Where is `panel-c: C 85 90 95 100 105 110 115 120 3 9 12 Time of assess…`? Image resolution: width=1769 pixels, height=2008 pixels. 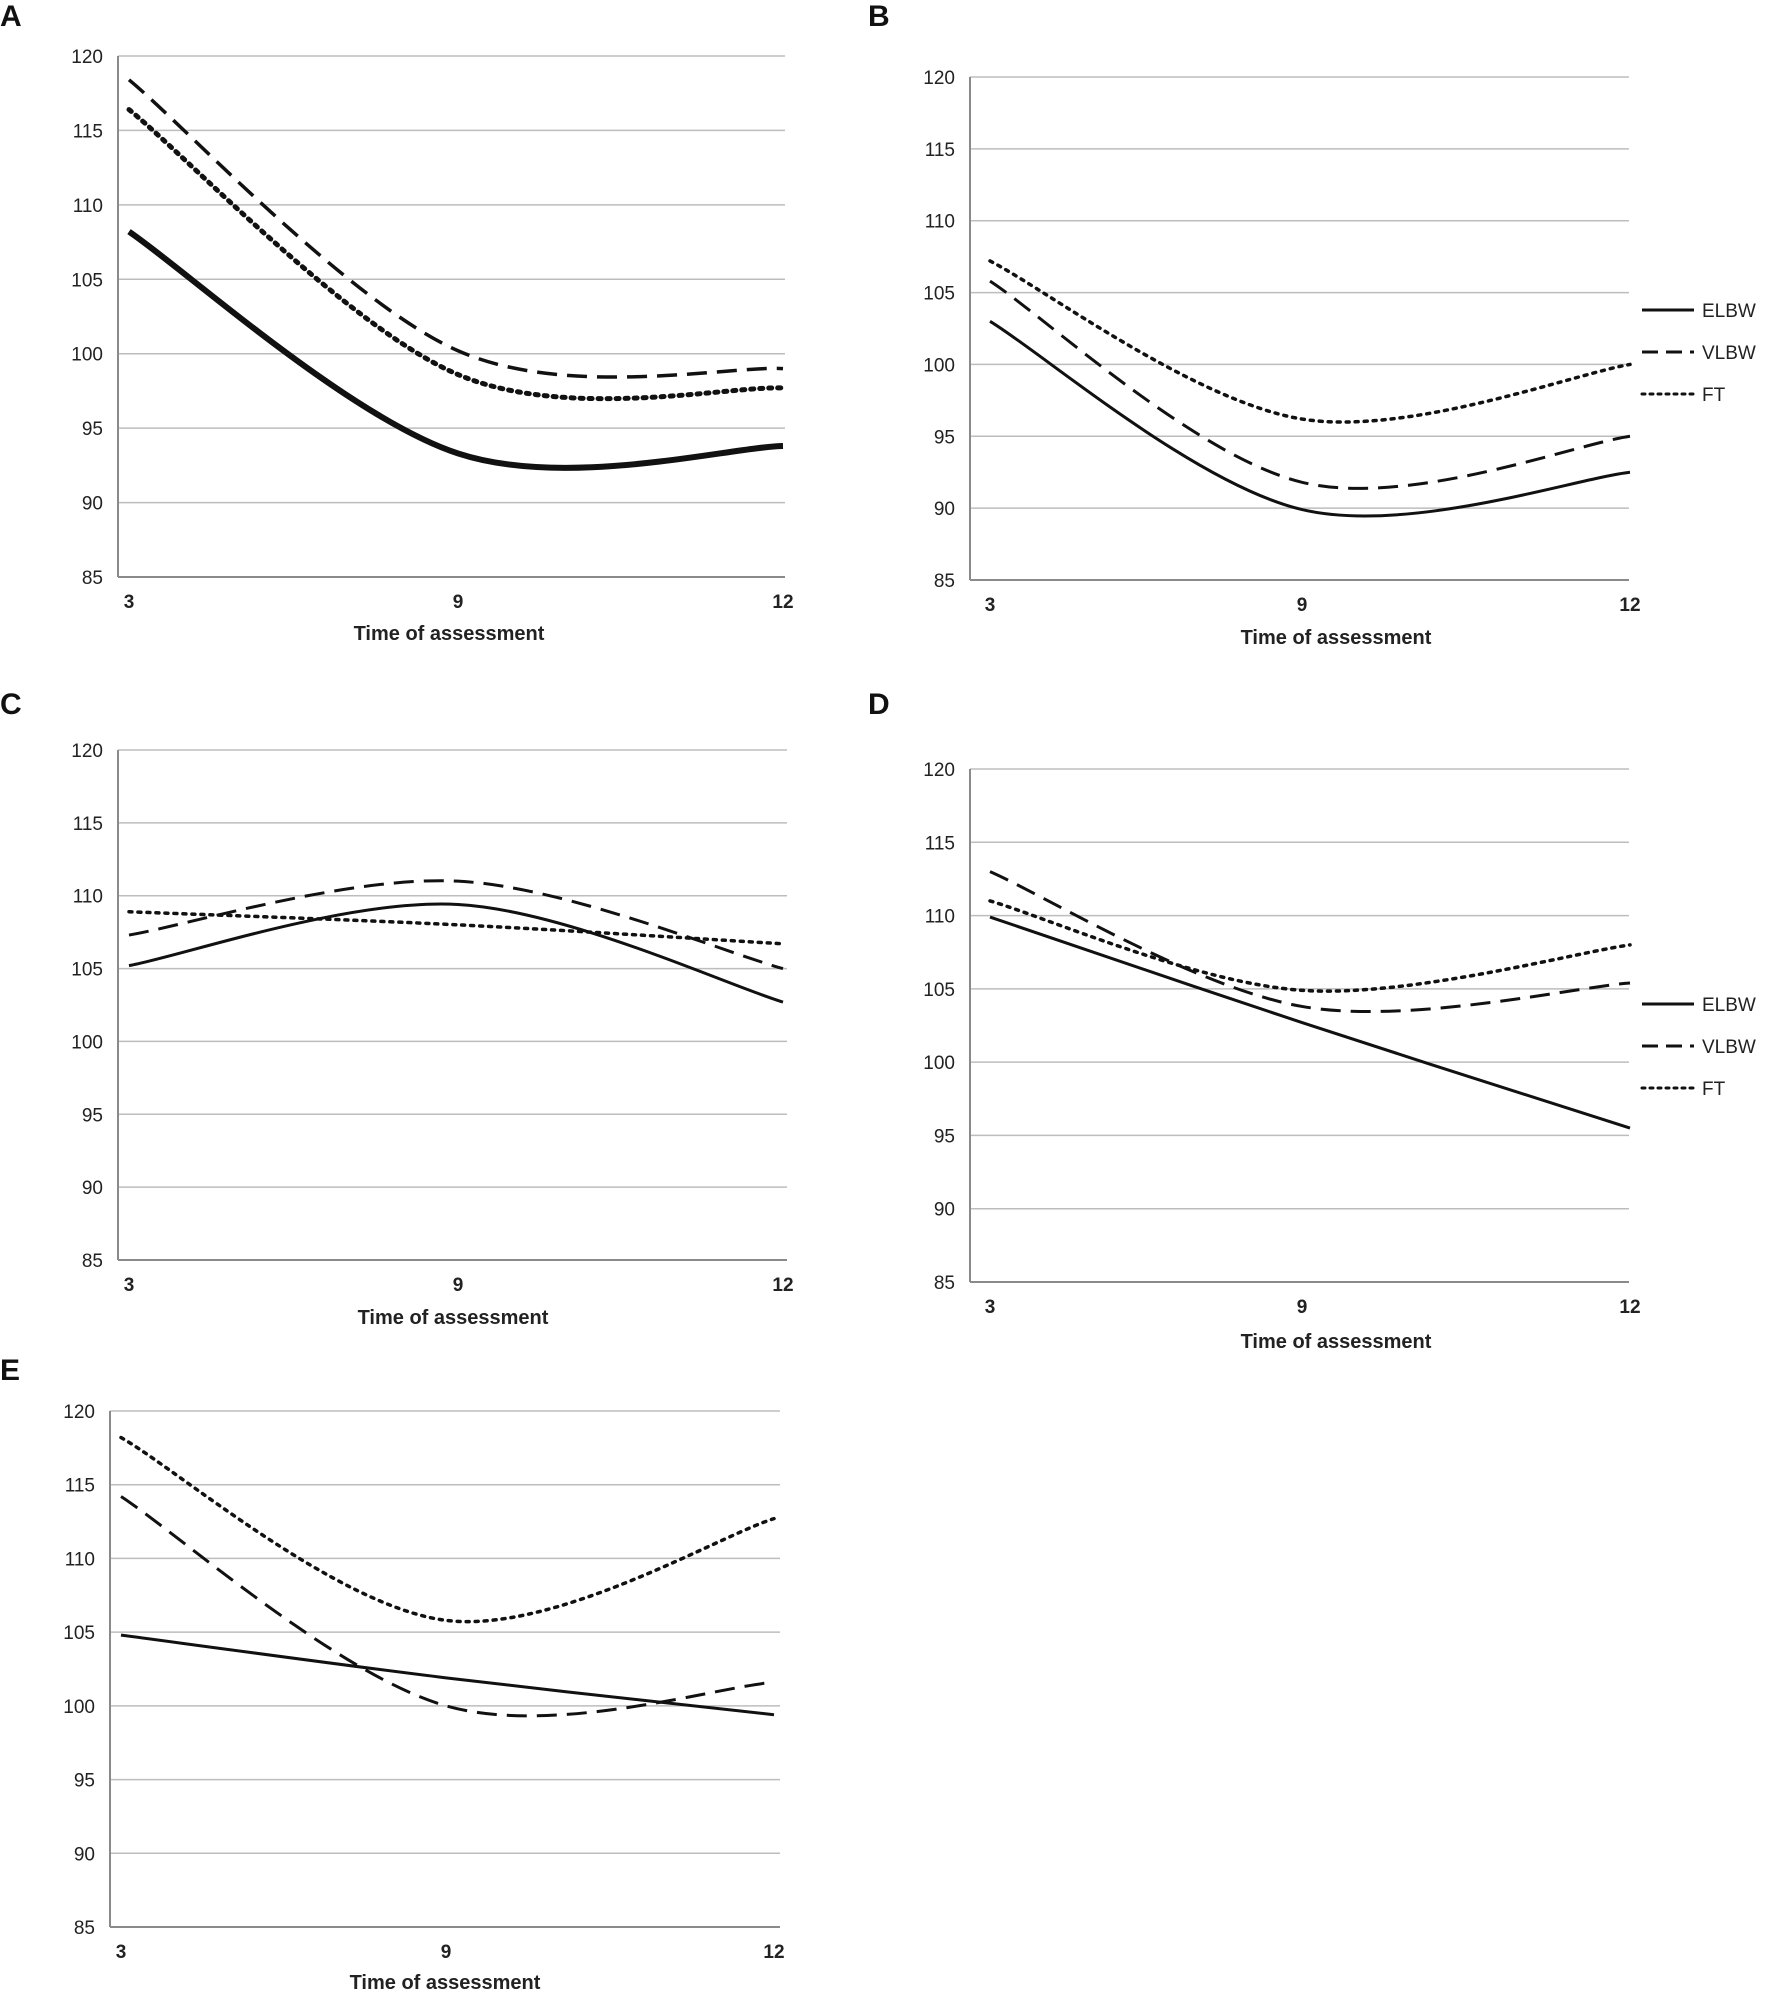
panel-c: C 85 90 95 100 105 110 115 120 3 9 12 Time of assess… is located at coordinates (397, 1008).